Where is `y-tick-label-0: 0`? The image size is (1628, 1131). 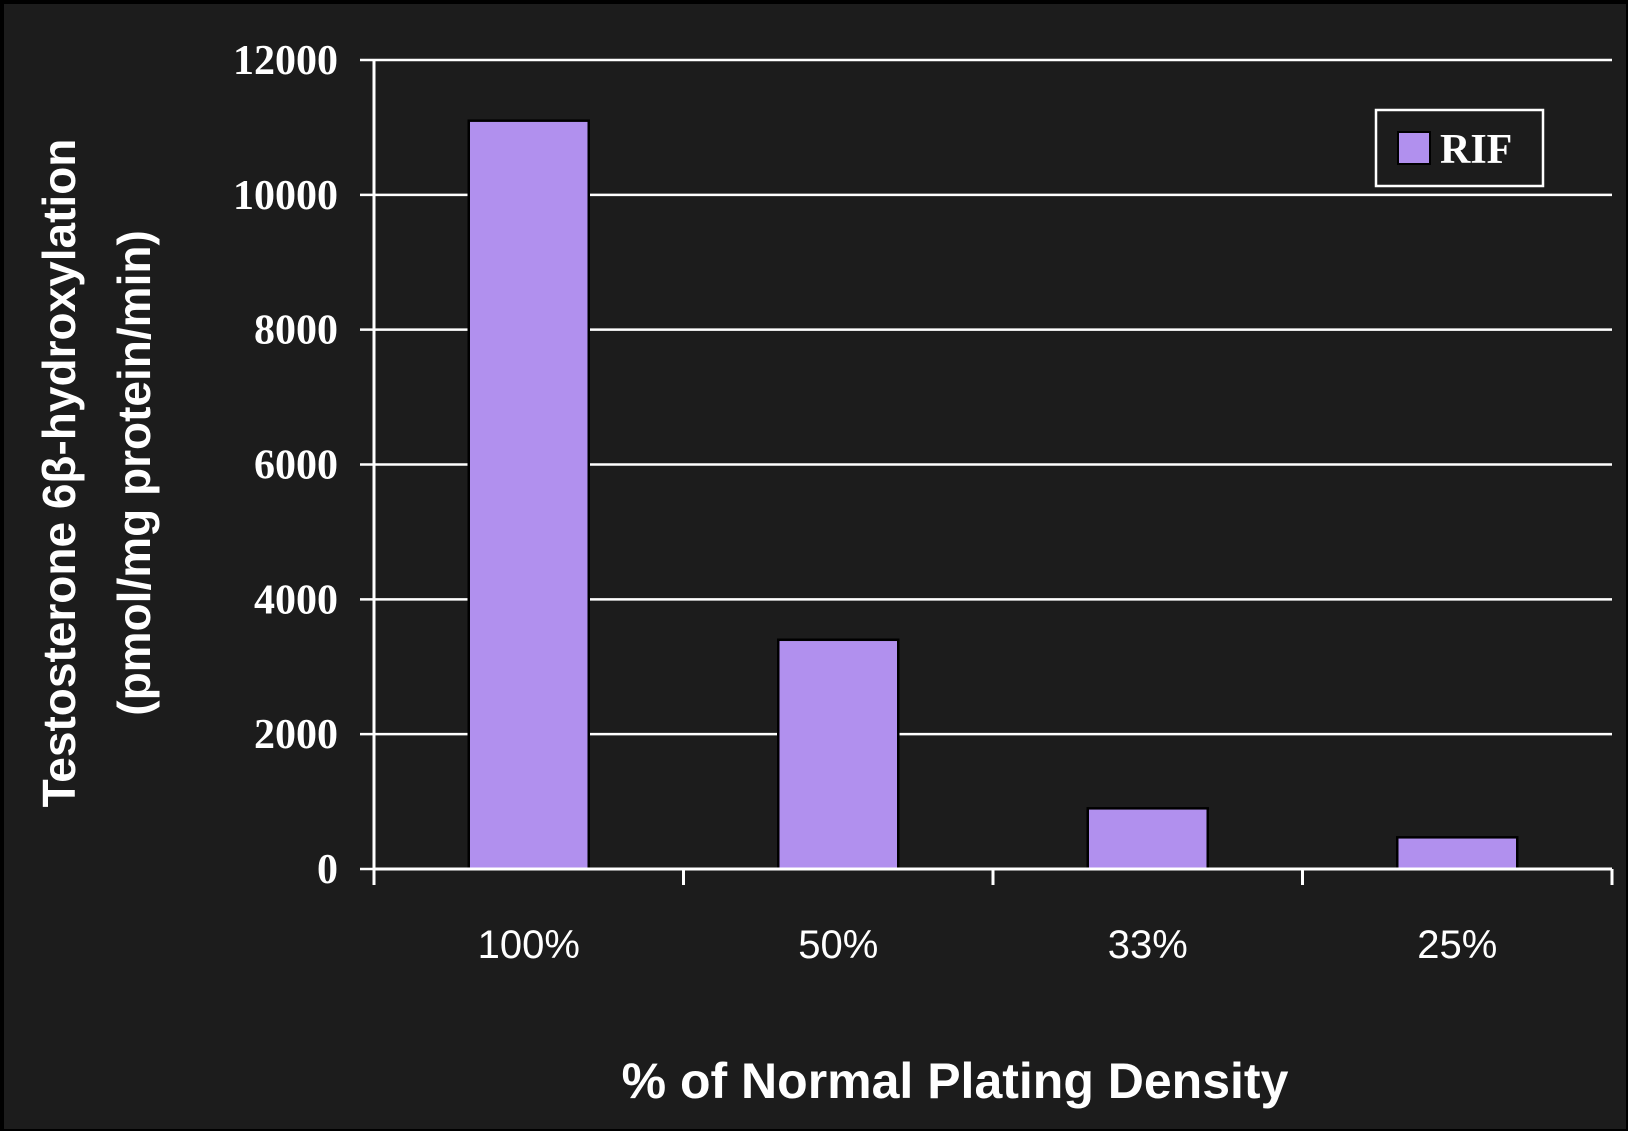
y-tick-label-0: 0 is located at coordinates (327, 870).